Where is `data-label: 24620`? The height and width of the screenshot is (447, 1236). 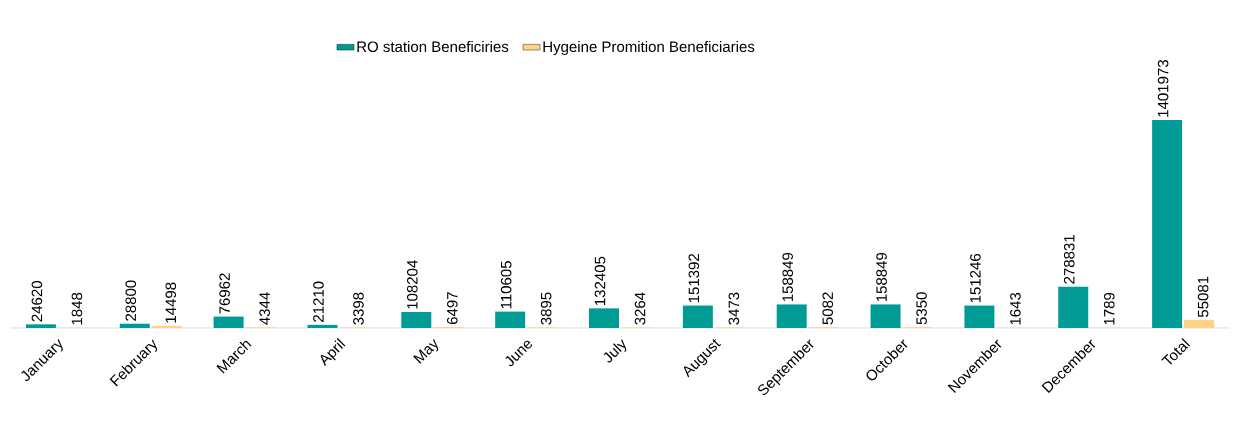
data-label: 24620 is located at coordinates (37, 301).